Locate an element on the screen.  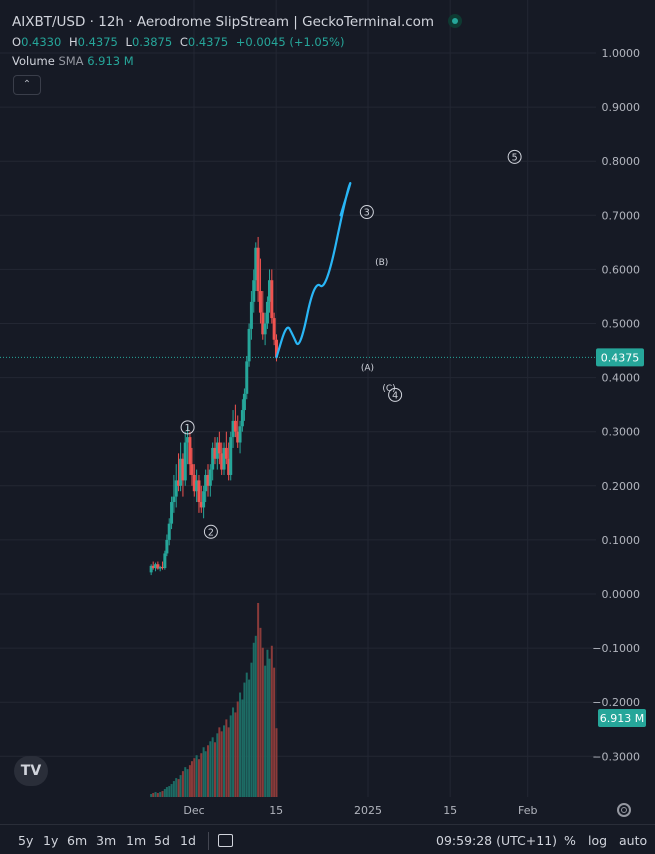
timeframe-6m: 6m is located at coordinates (77, 840).